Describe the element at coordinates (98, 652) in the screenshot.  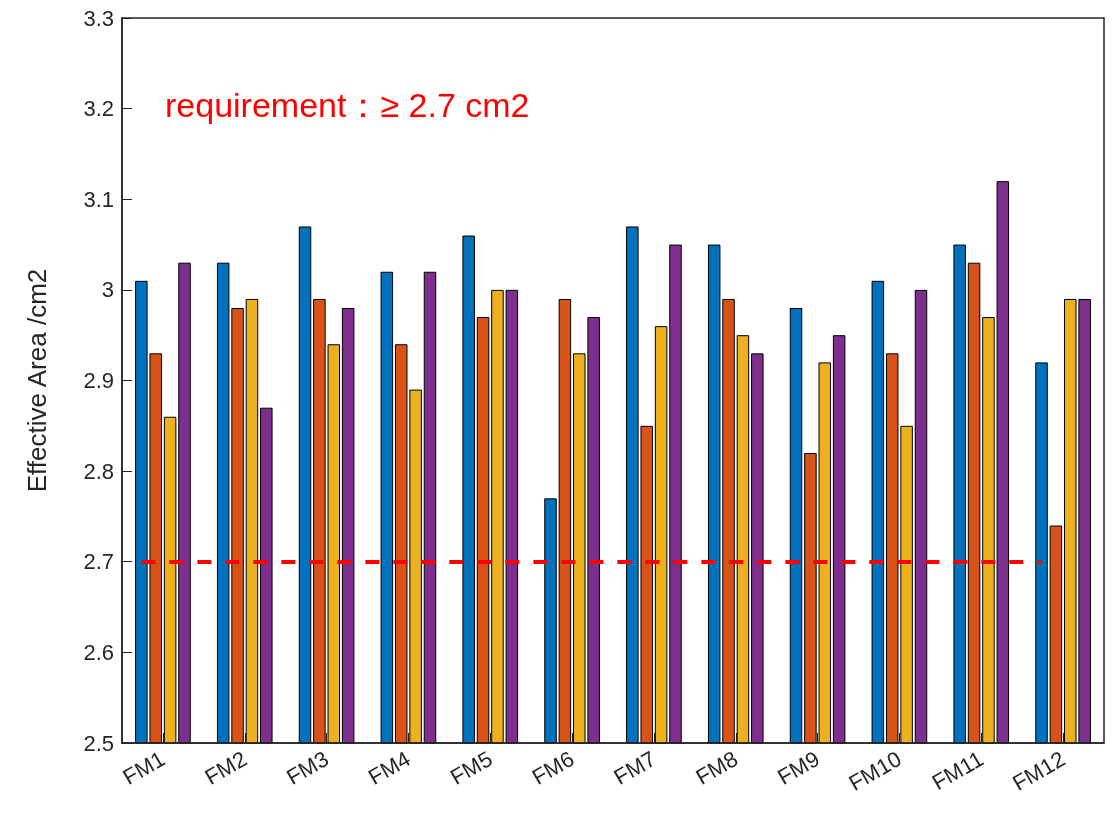
I see `y-tick-label: 2.6` at that location.